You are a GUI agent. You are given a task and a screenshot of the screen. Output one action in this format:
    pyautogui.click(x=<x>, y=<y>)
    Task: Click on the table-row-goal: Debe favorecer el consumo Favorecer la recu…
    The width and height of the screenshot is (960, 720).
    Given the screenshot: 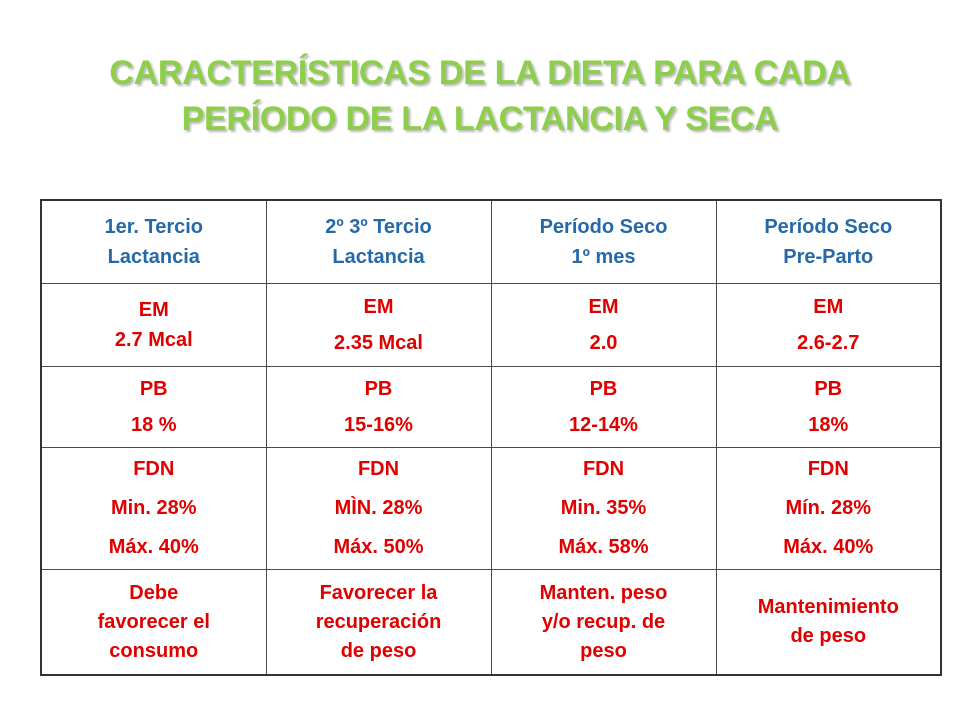 What is the action you would take?
    pyautogui.click(x=491, y=622)
    